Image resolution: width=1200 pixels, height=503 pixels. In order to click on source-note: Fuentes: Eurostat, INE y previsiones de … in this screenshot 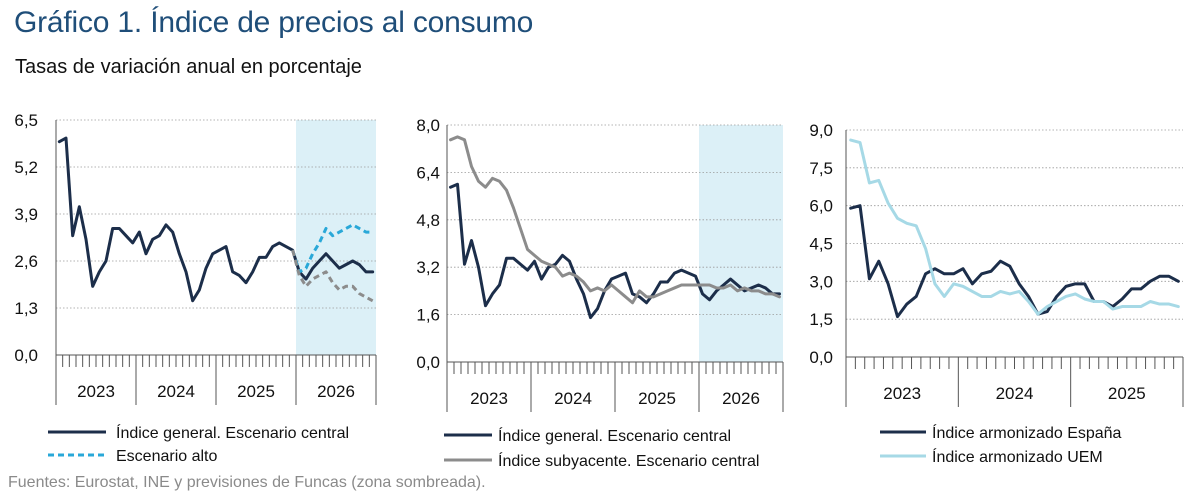, I will do `click(247, 482)`.